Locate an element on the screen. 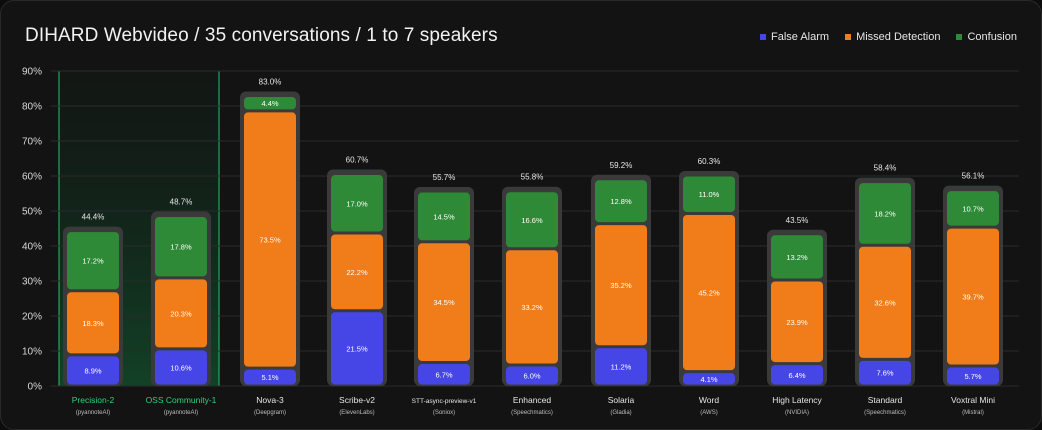  bar-total-label: 56.1% is located at coordinates (973, 176).